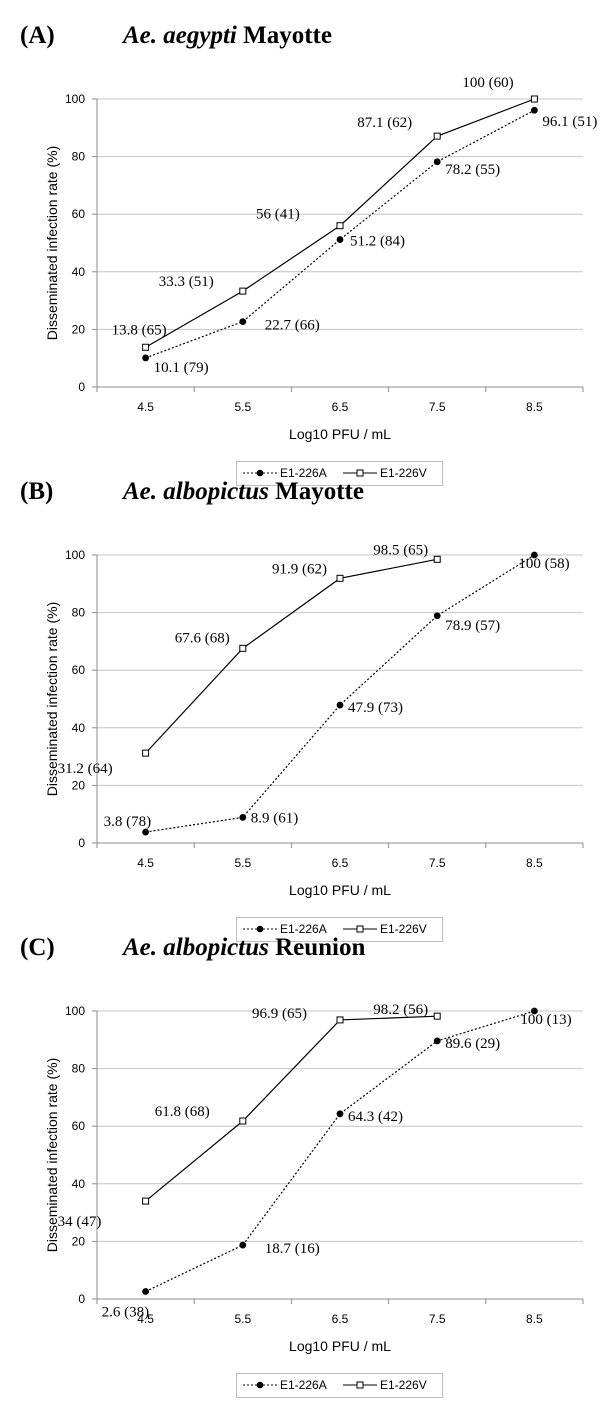 This screenshot has width=600, height=1403. I want to click on data-label: 10.1 (79), so click(181, 368).